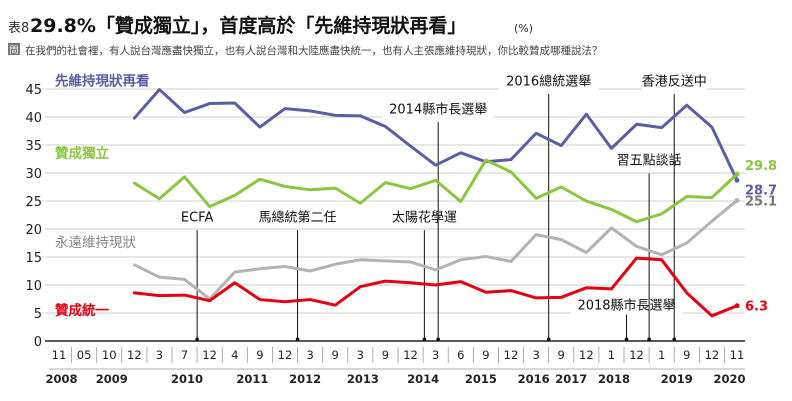  What do you see at coordinates (614, 379) in the screenshot?
I see `year-label: 2018` at bounding box center [614, 379].